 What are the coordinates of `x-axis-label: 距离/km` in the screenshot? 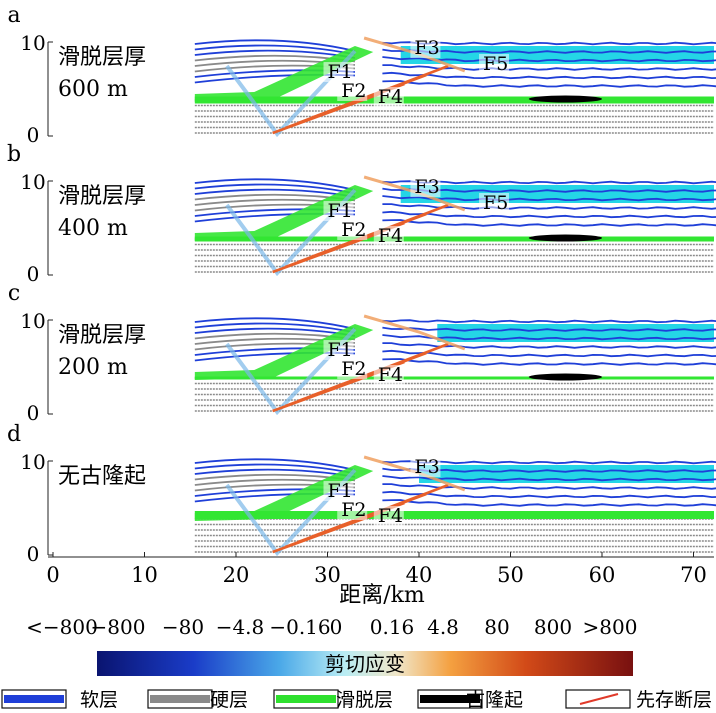 It's located at (382, 595).